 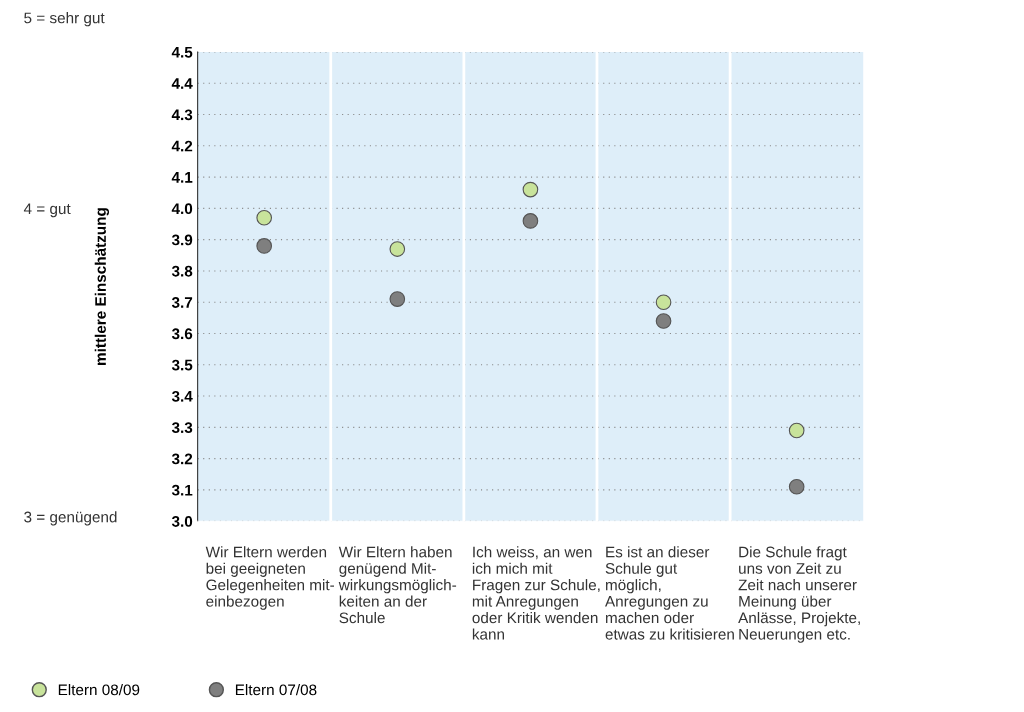 I want to click on y-tick-label: 4.2, so click(x=182, y=146).